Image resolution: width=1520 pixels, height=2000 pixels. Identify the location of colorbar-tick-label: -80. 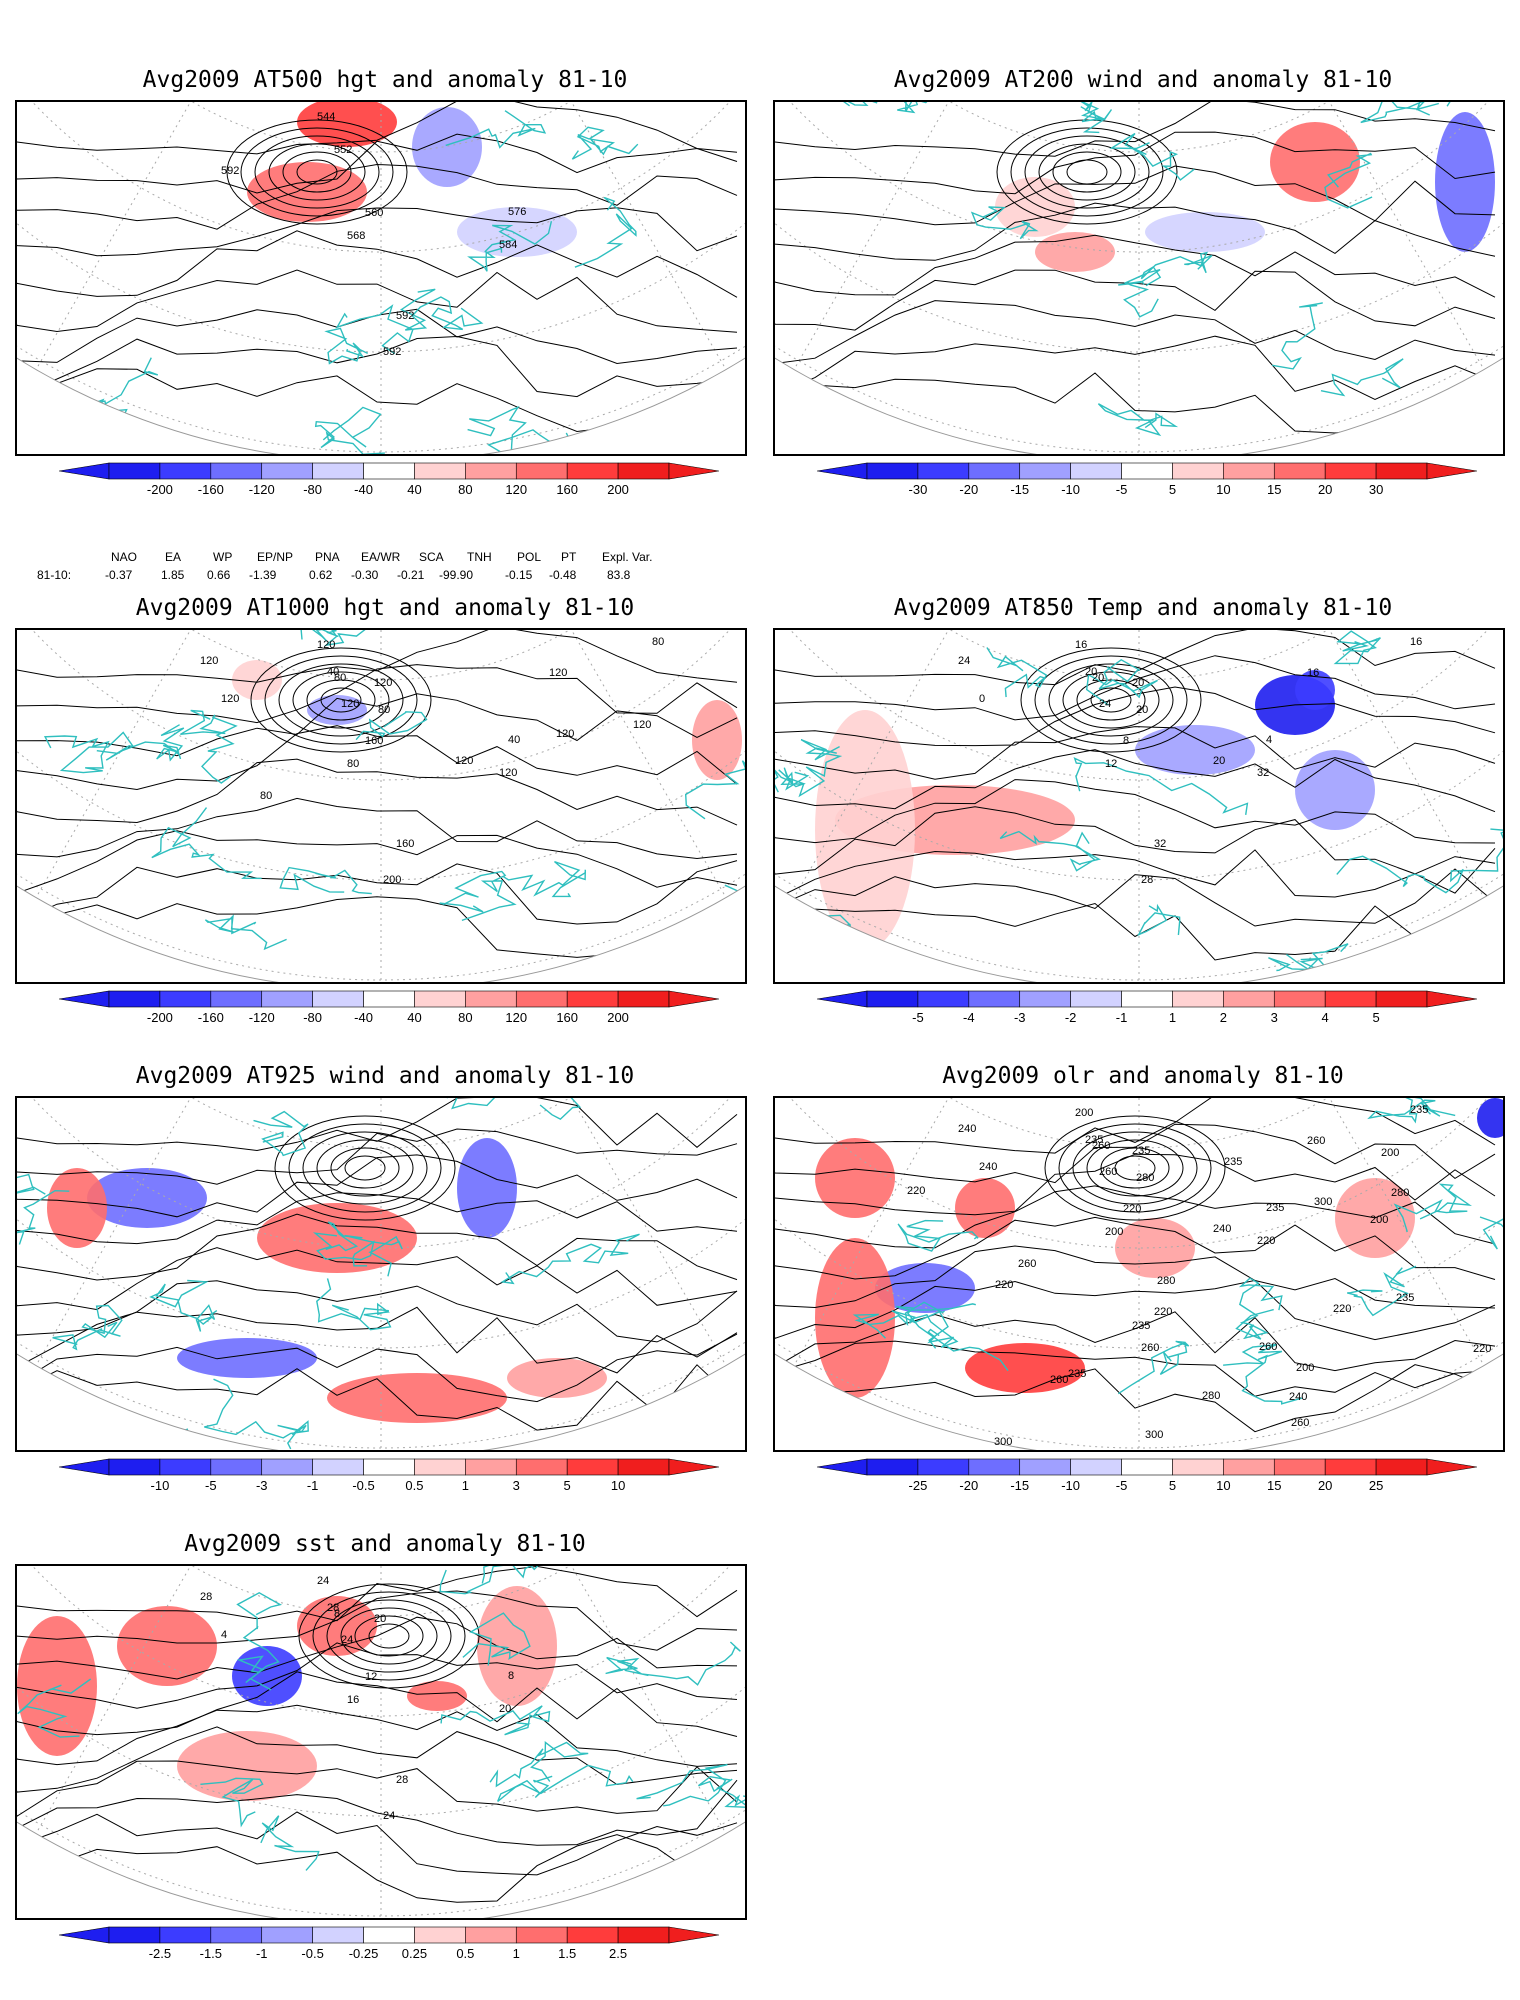
(313, 1017).